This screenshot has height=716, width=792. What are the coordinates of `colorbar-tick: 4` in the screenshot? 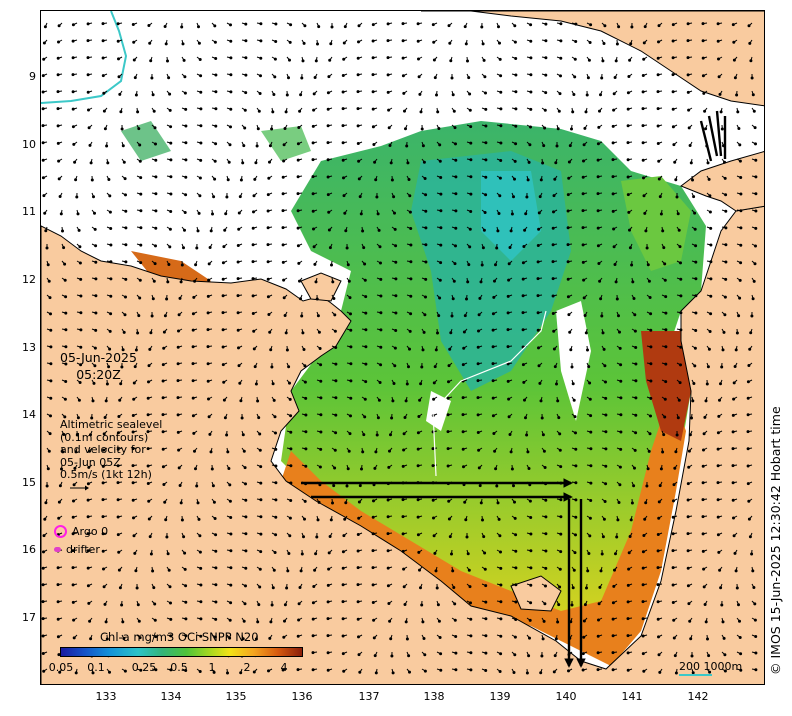 It's located at (284, 667).